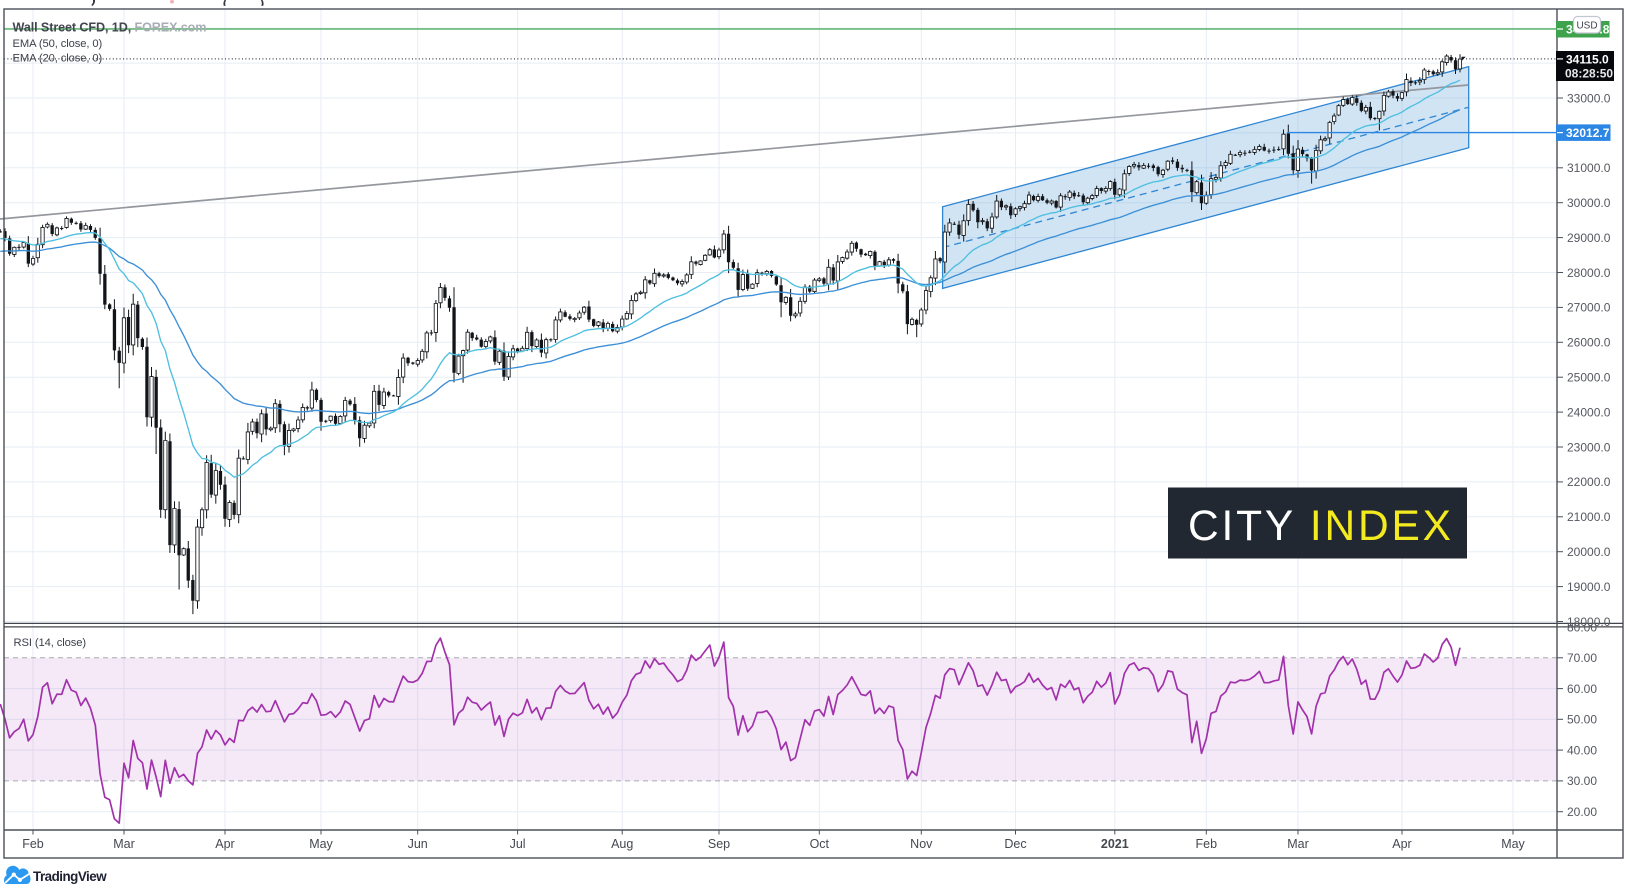 This screenshot has width=1625, height=895. I want to click on svg-text: CITY INDEX, so click(1321, 526).